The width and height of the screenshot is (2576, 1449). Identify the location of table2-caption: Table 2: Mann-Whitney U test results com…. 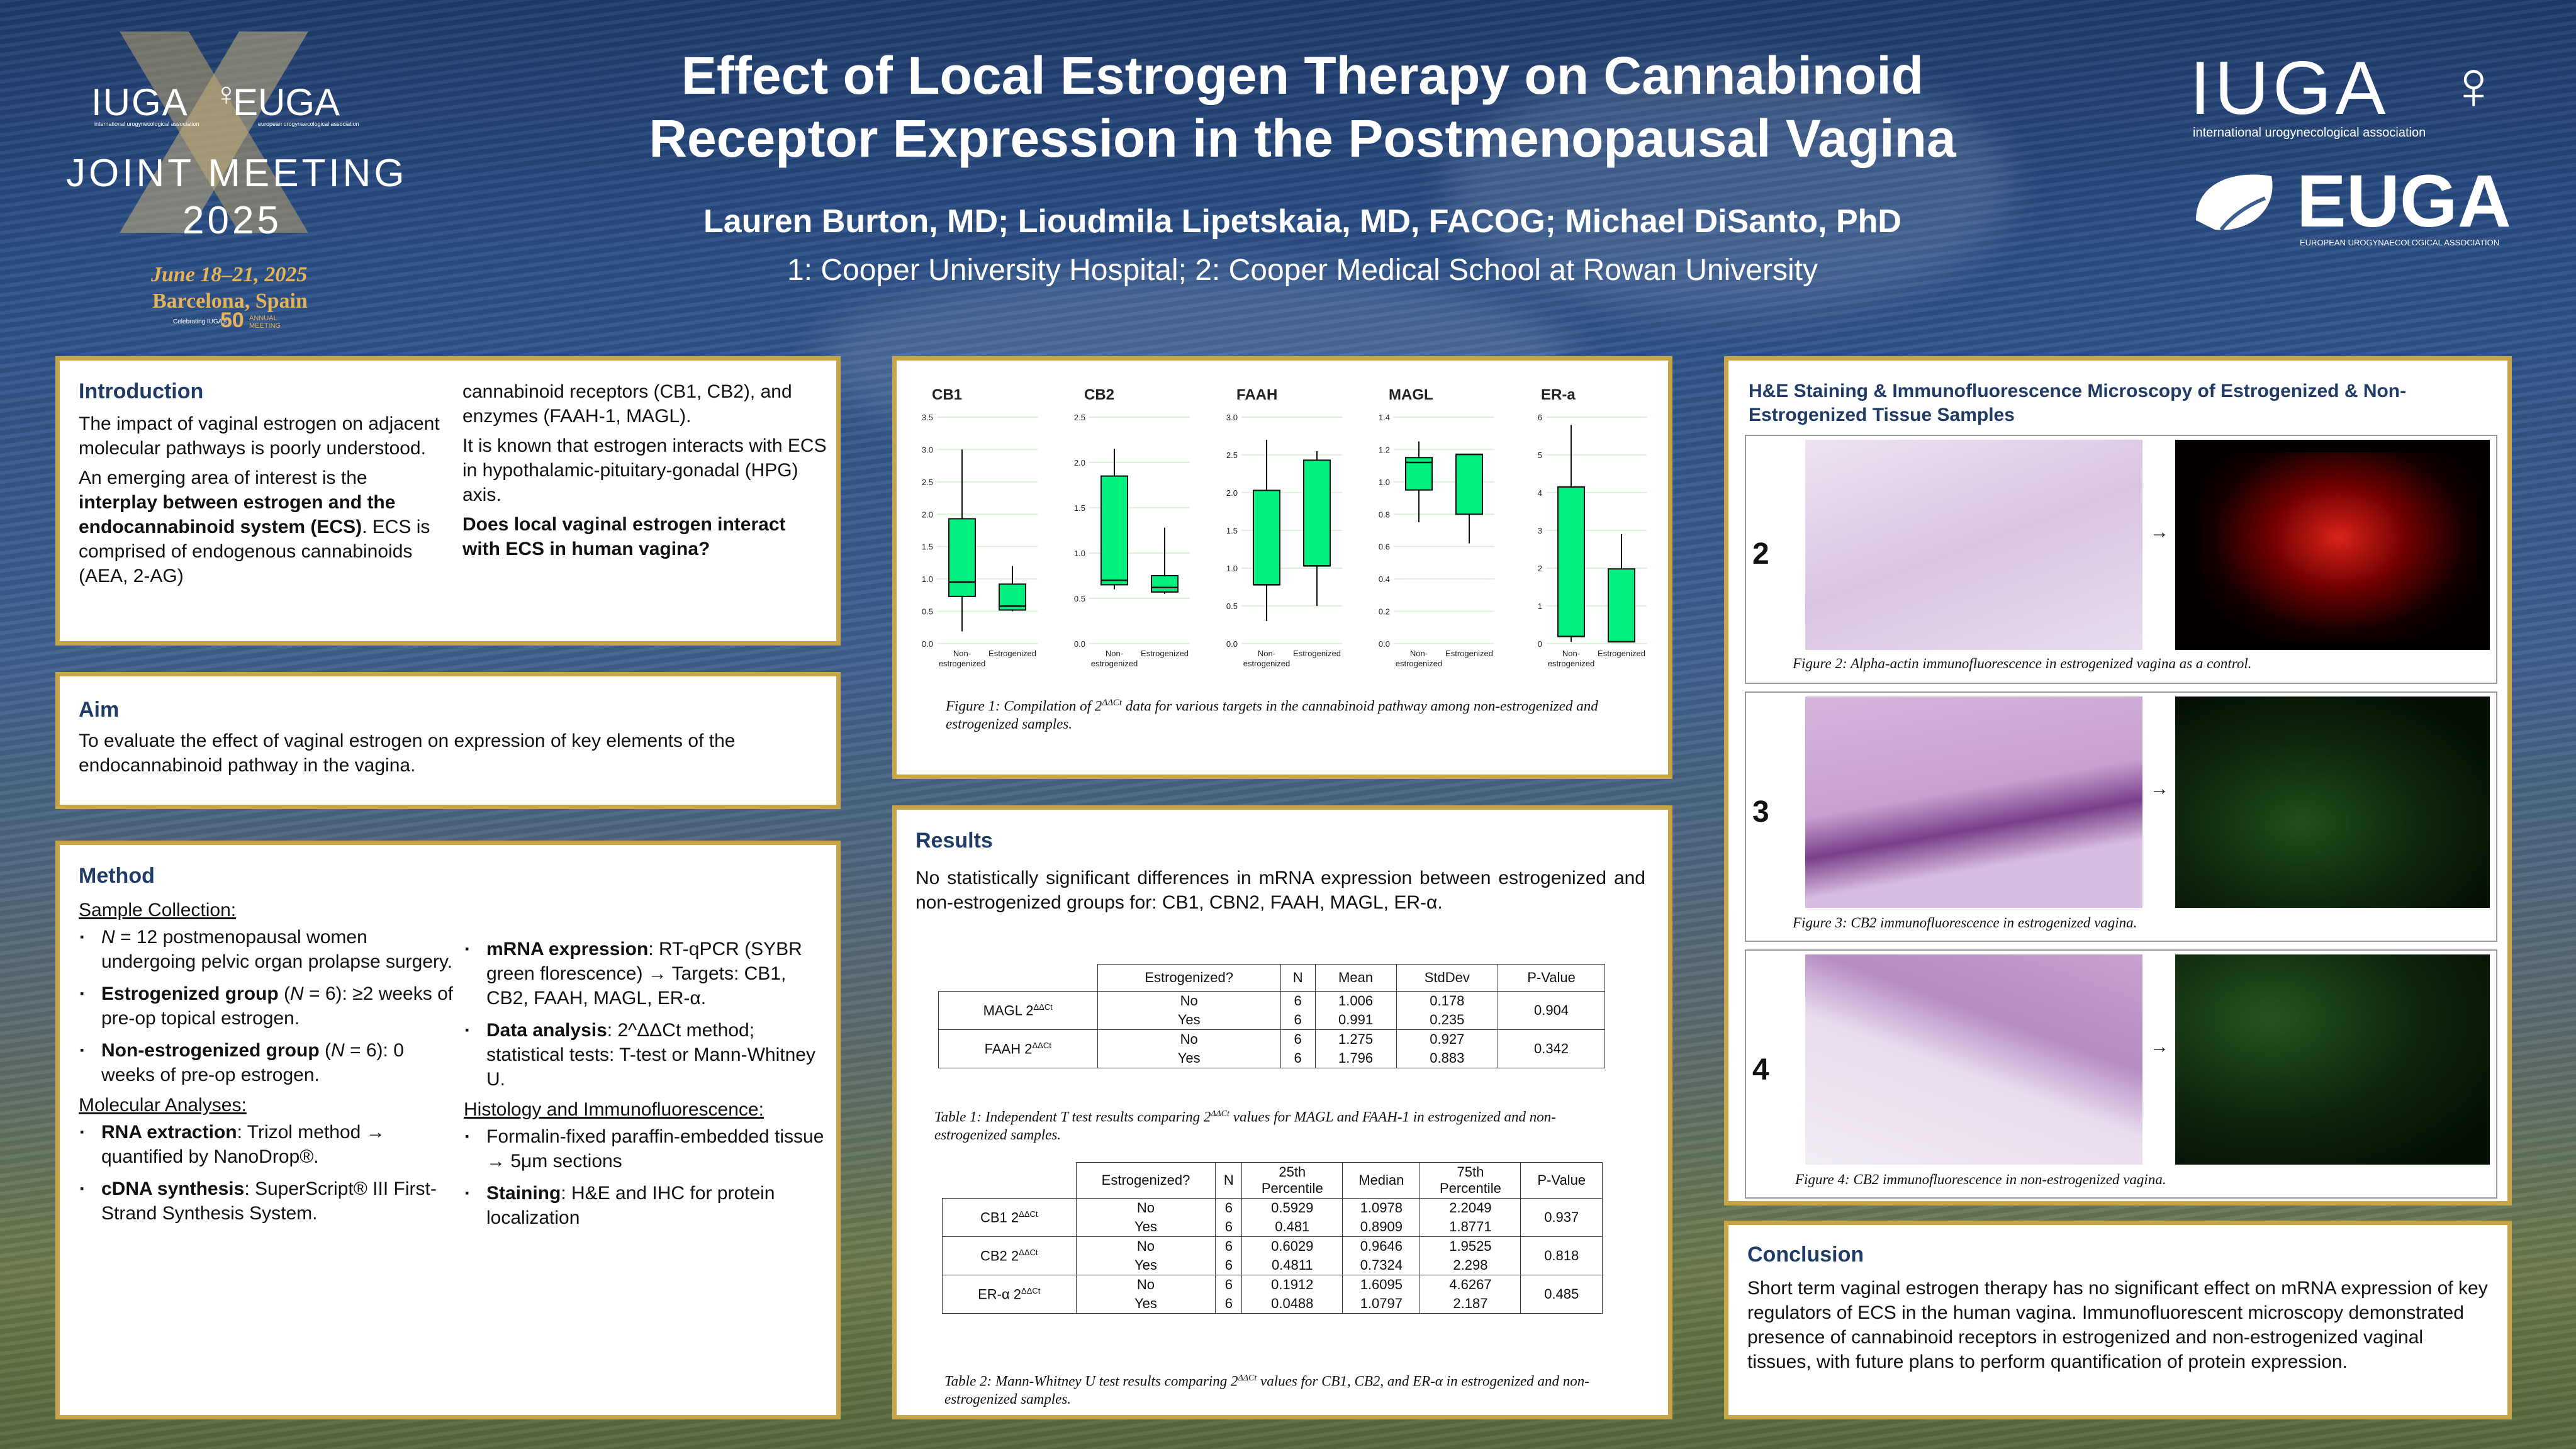
(1266, 1390).